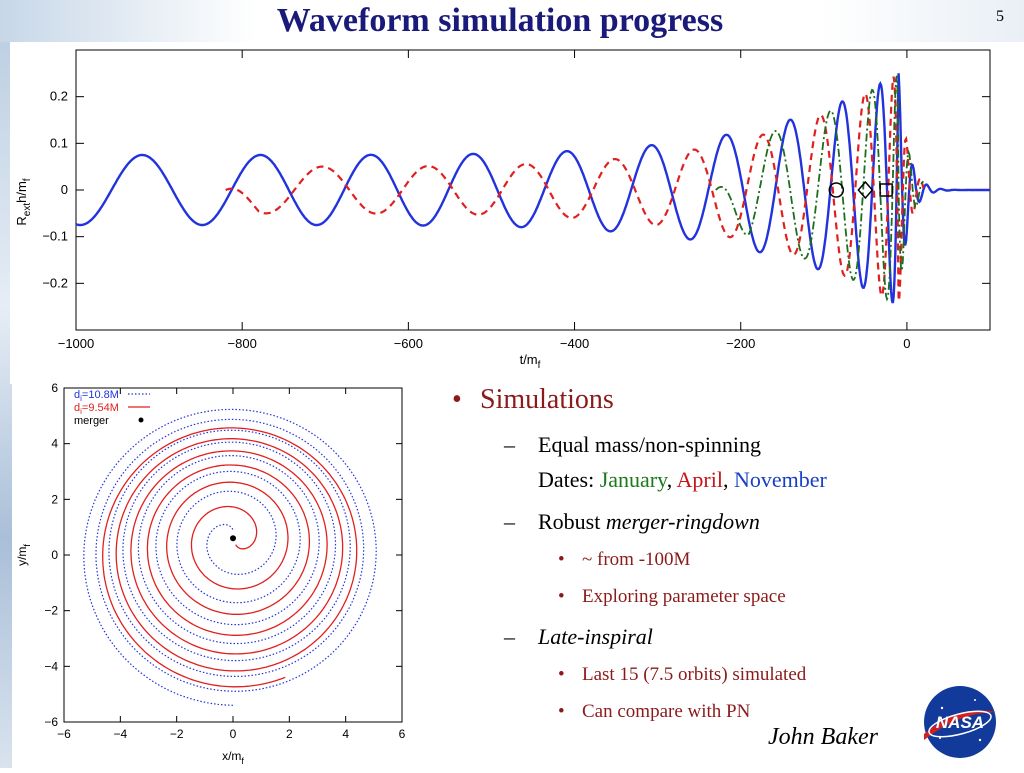  I want to click on waveform-series-green, so click(819, 188).